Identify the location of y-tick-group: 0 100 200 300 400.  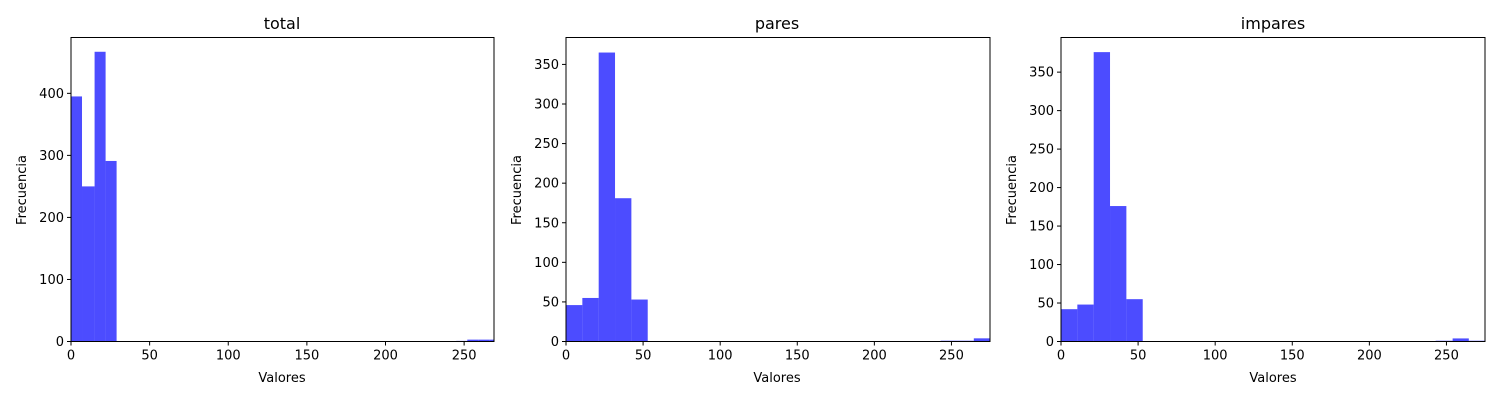
(55, 218).